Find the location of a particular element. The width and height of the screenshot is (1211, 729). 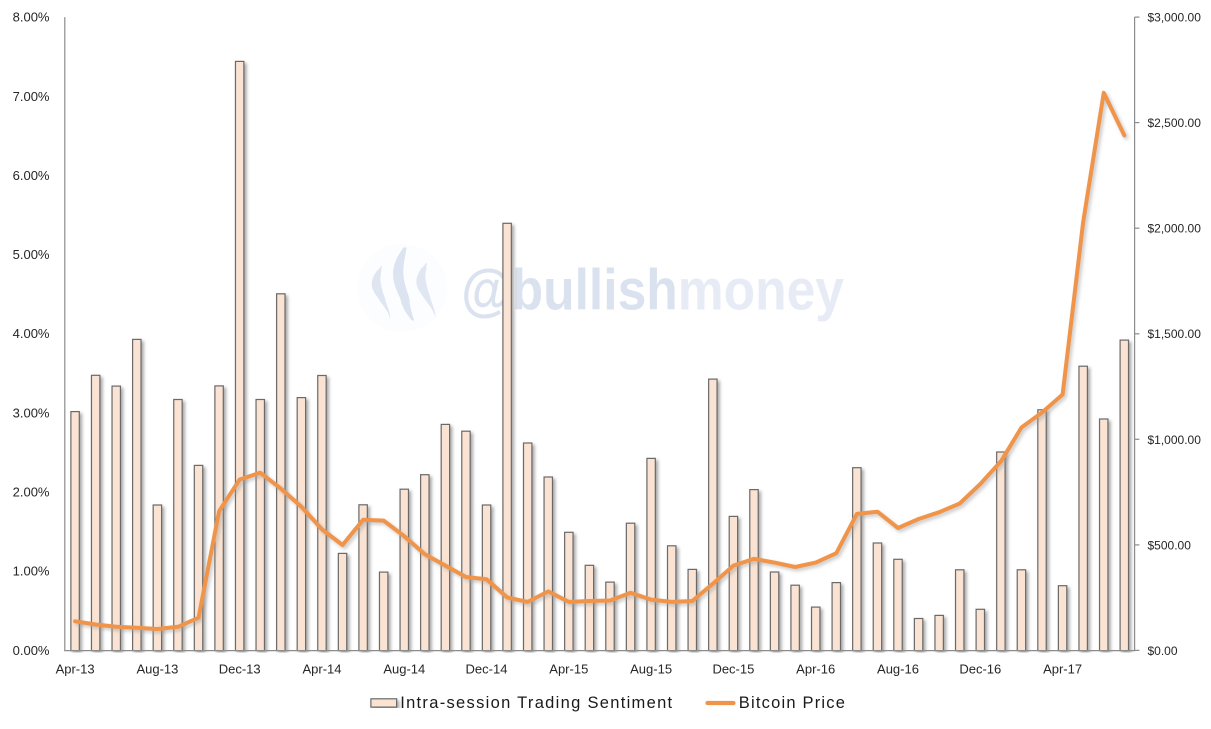

svg-text: @bullishmoney is located at coordinates (652, 290).